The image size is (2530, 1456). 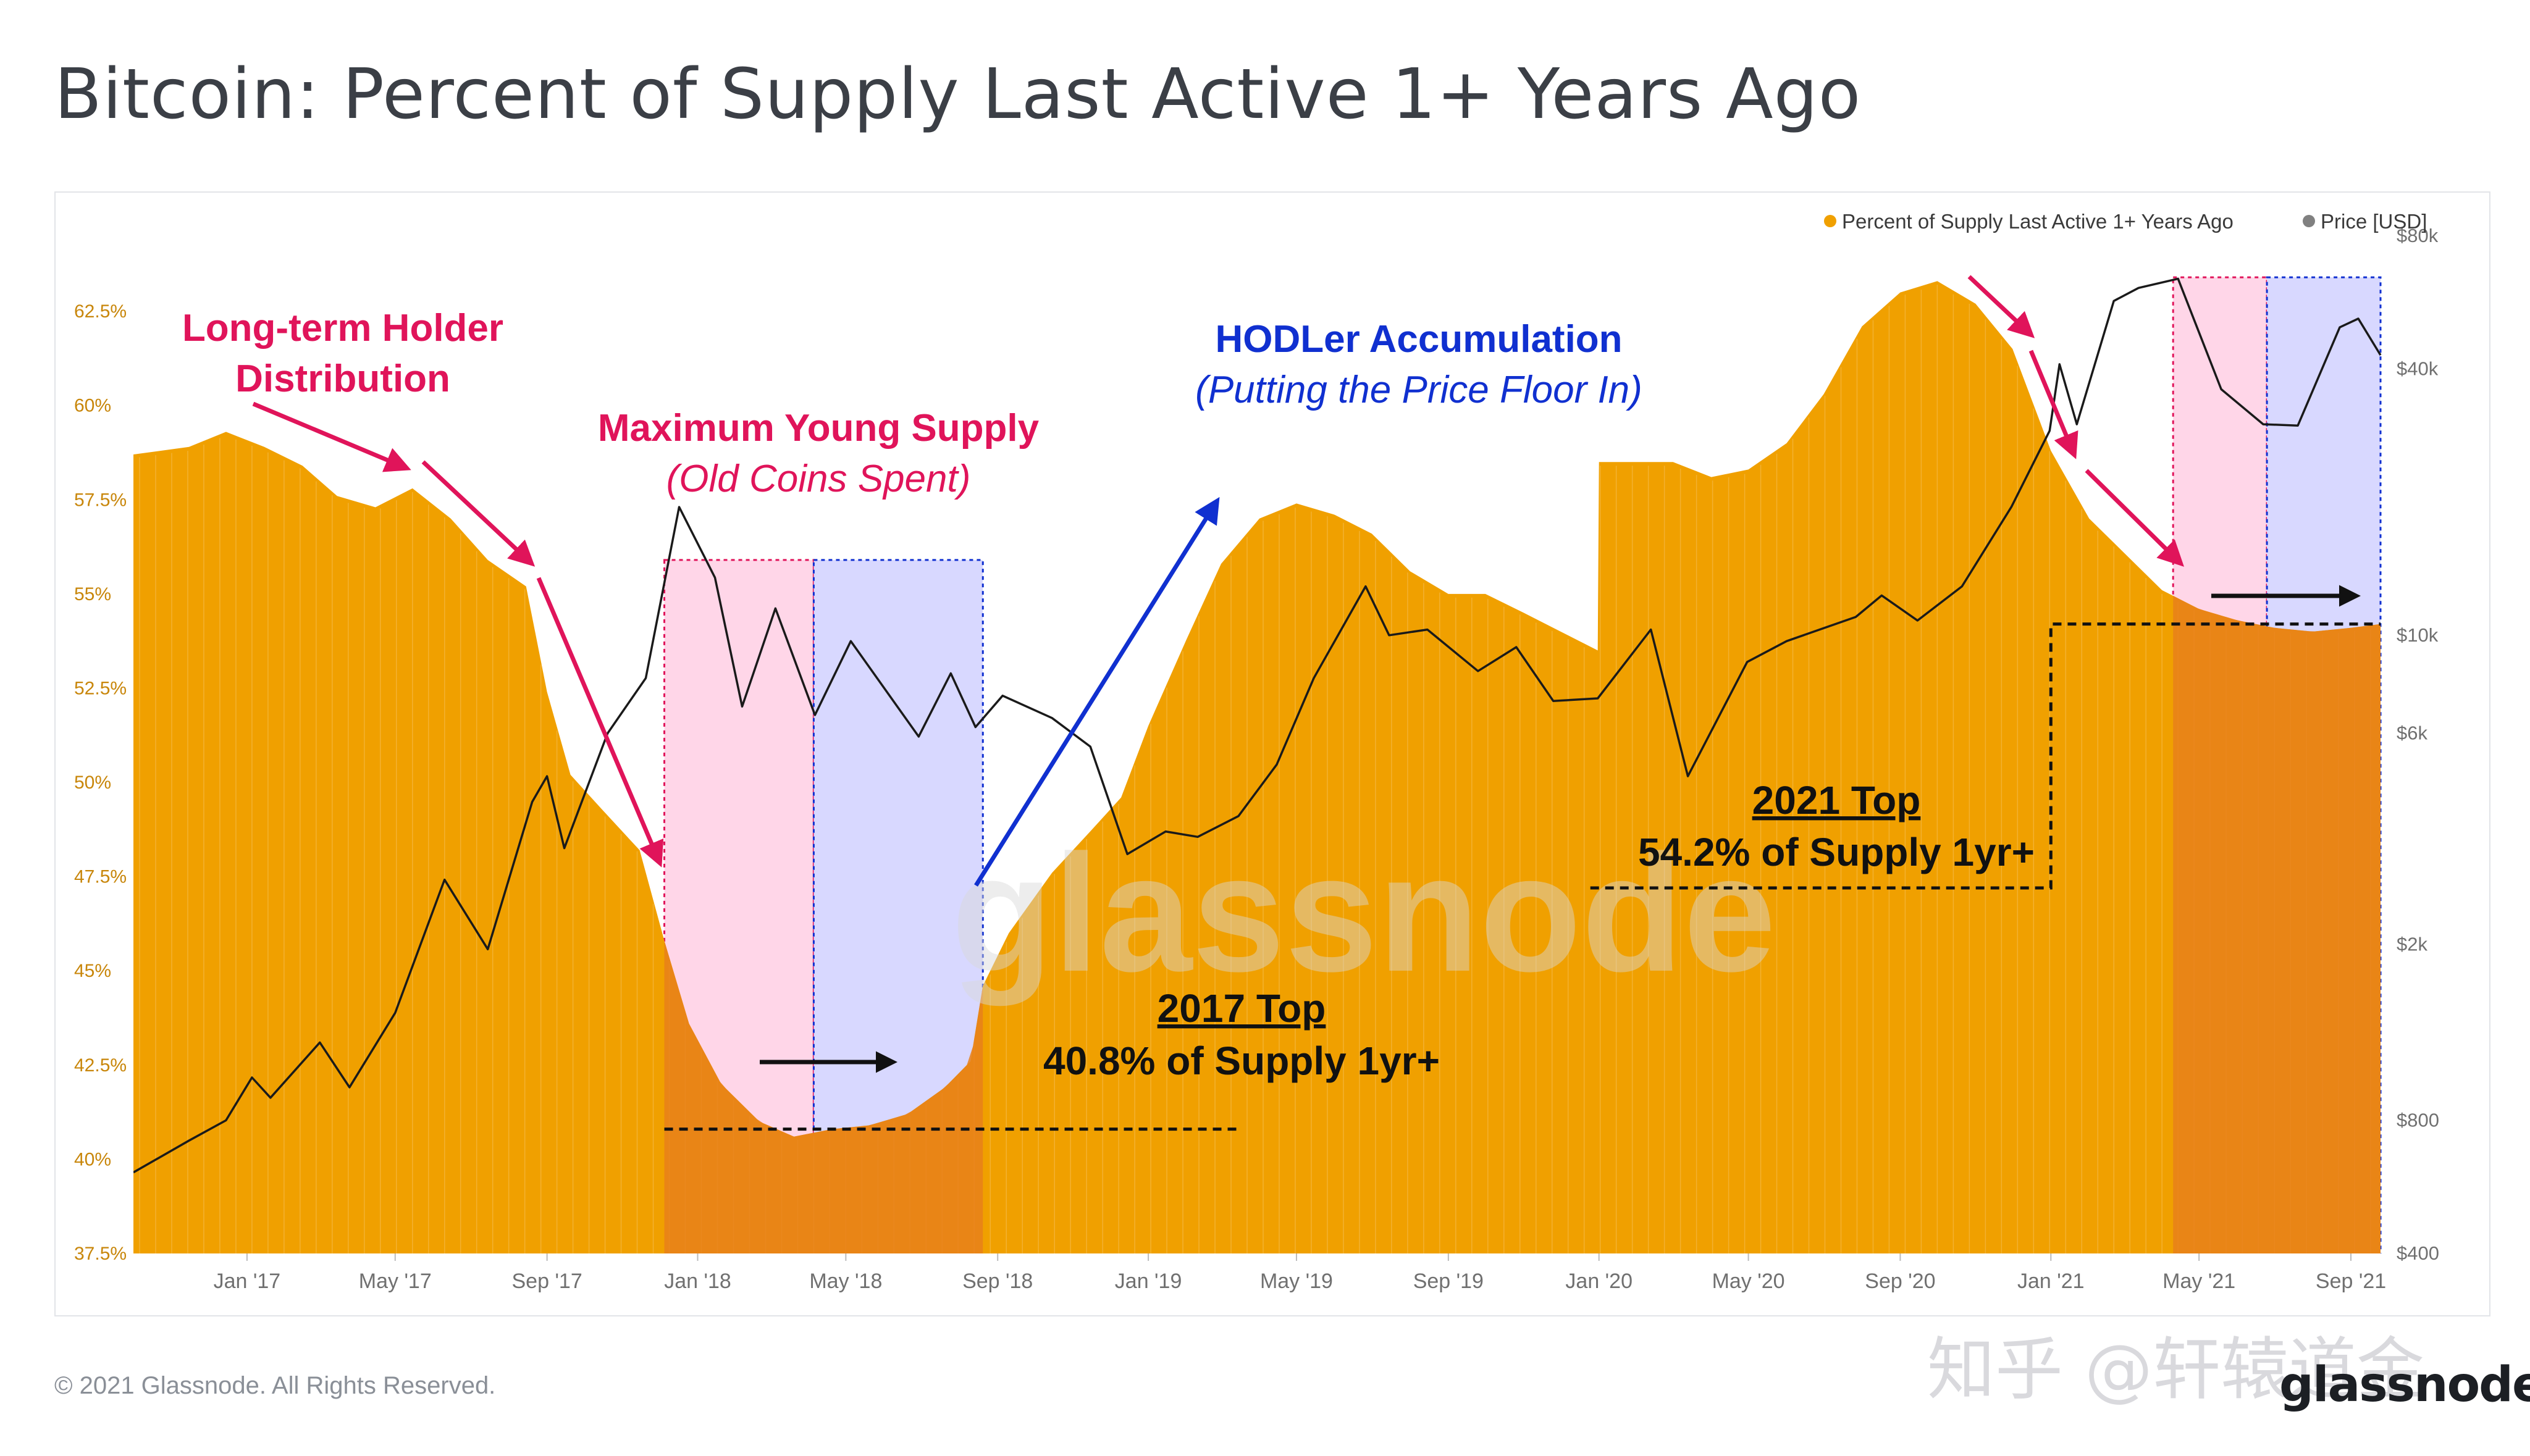 I want to click on x-tick-label: May '21, so click(x=2198, y=1281).